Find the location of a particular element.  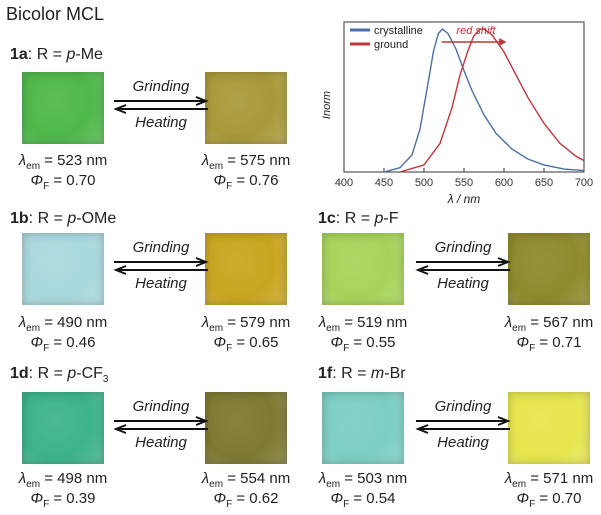

series-line-ground is located at coordinates (492, 100).